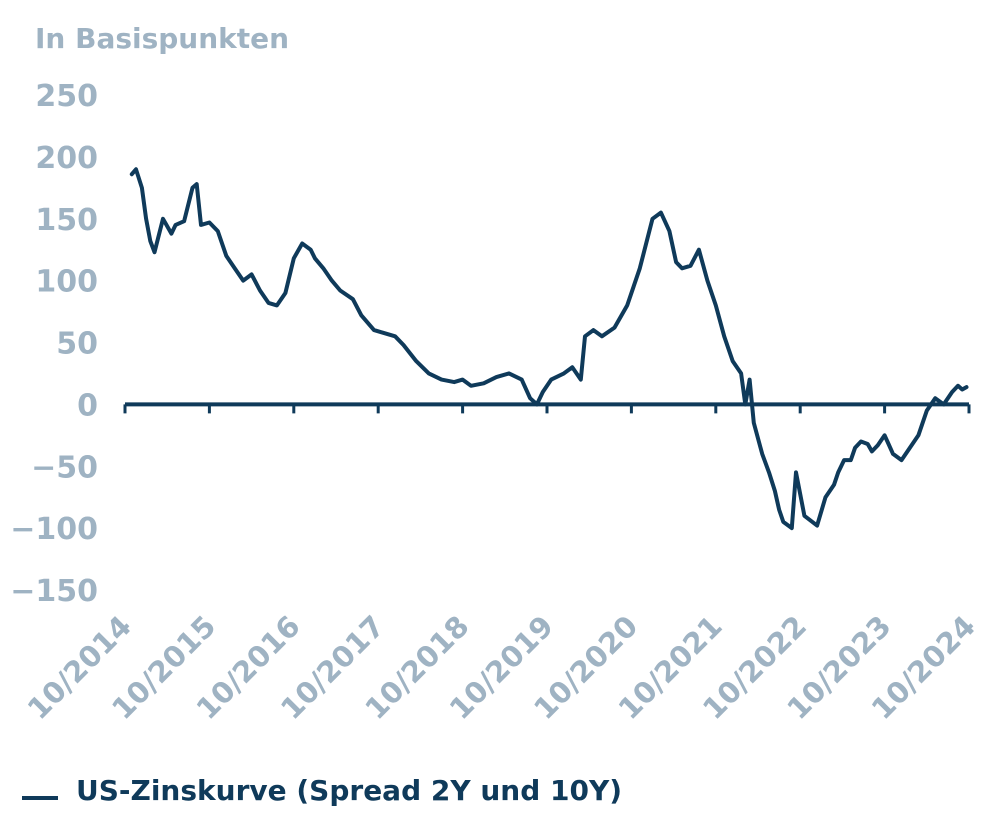 The image size is (998, 824). I want to click on y-tick-label: 150, so click(66, 220).